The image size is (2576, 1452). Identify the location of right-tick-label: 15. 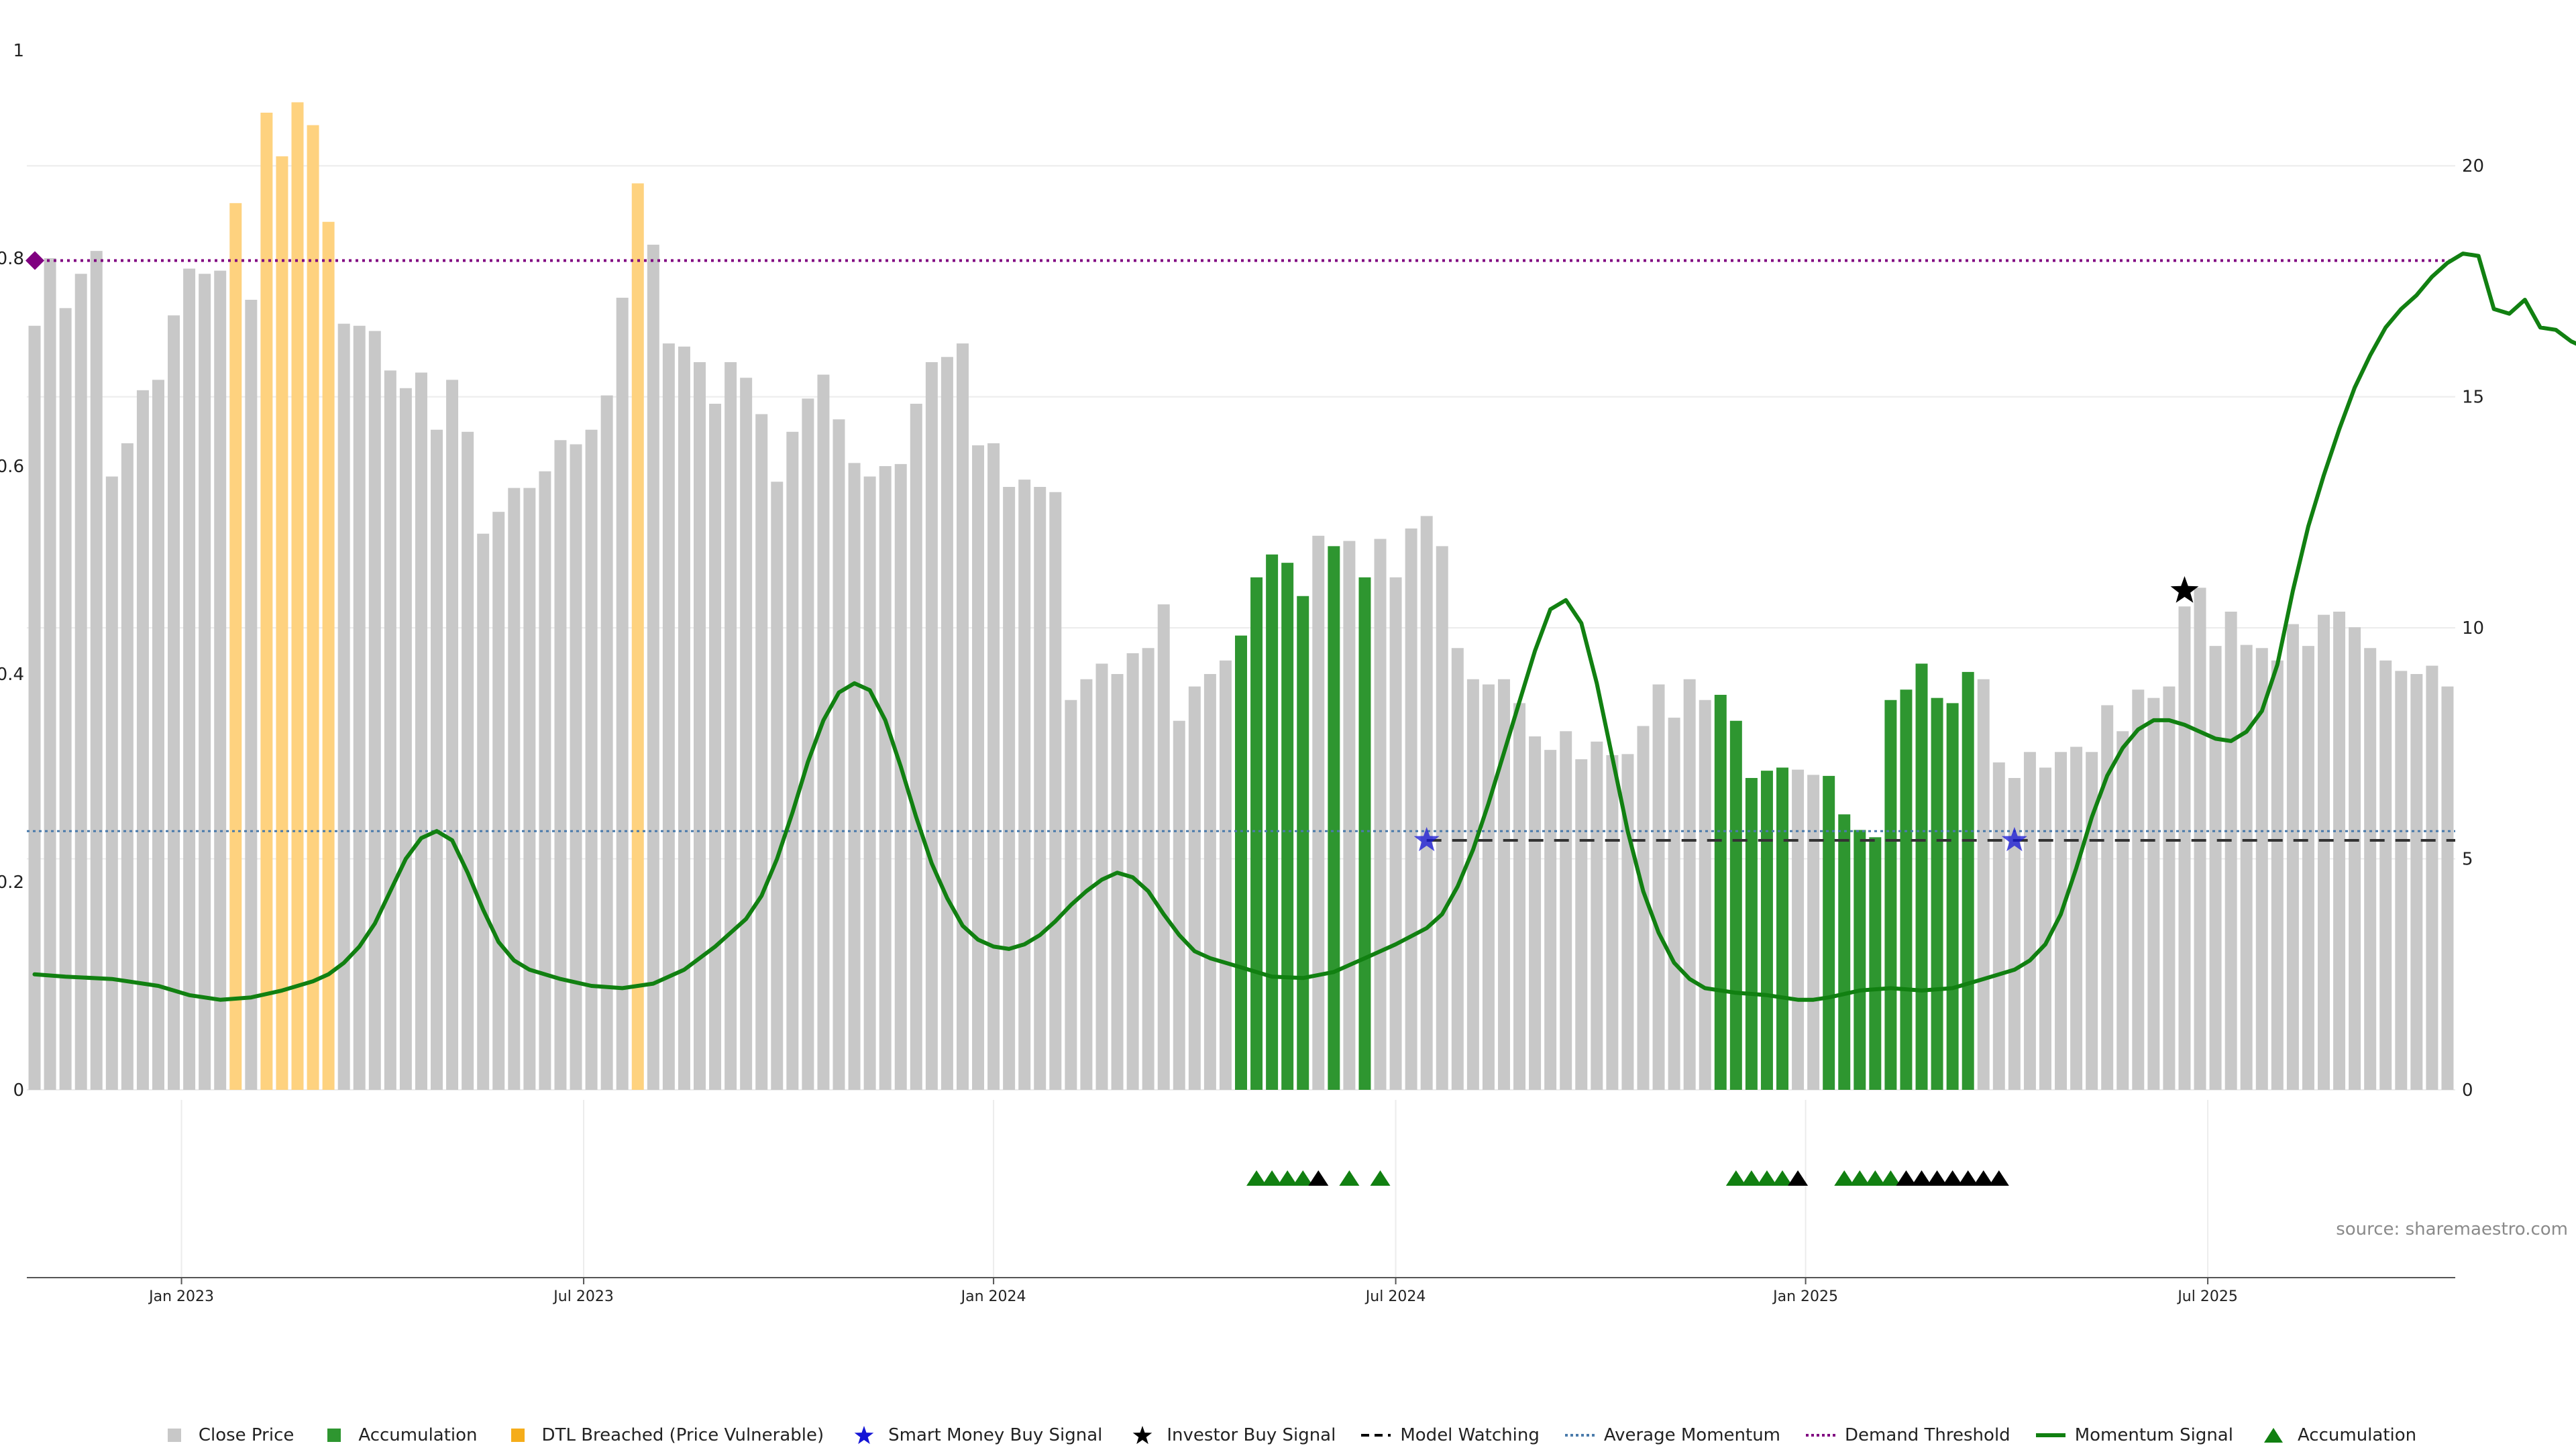
(2473, 398).